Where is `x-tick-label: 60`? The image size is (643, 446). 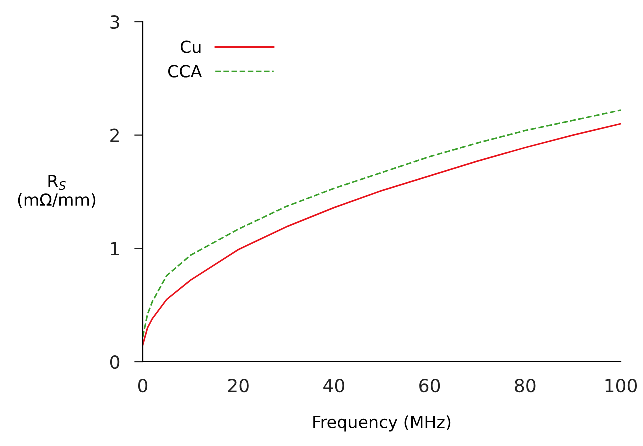 x-tick-label: 60 is located at coordinates (430, 385).